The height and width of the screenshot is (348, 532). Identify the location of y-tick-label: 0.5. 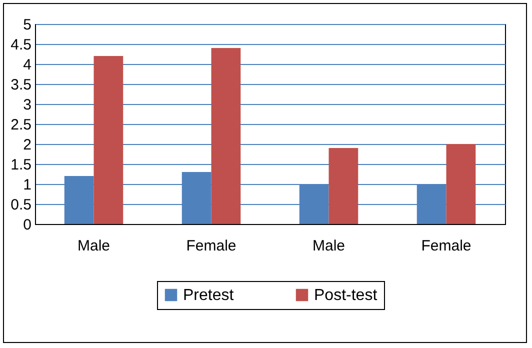
(21, 205).